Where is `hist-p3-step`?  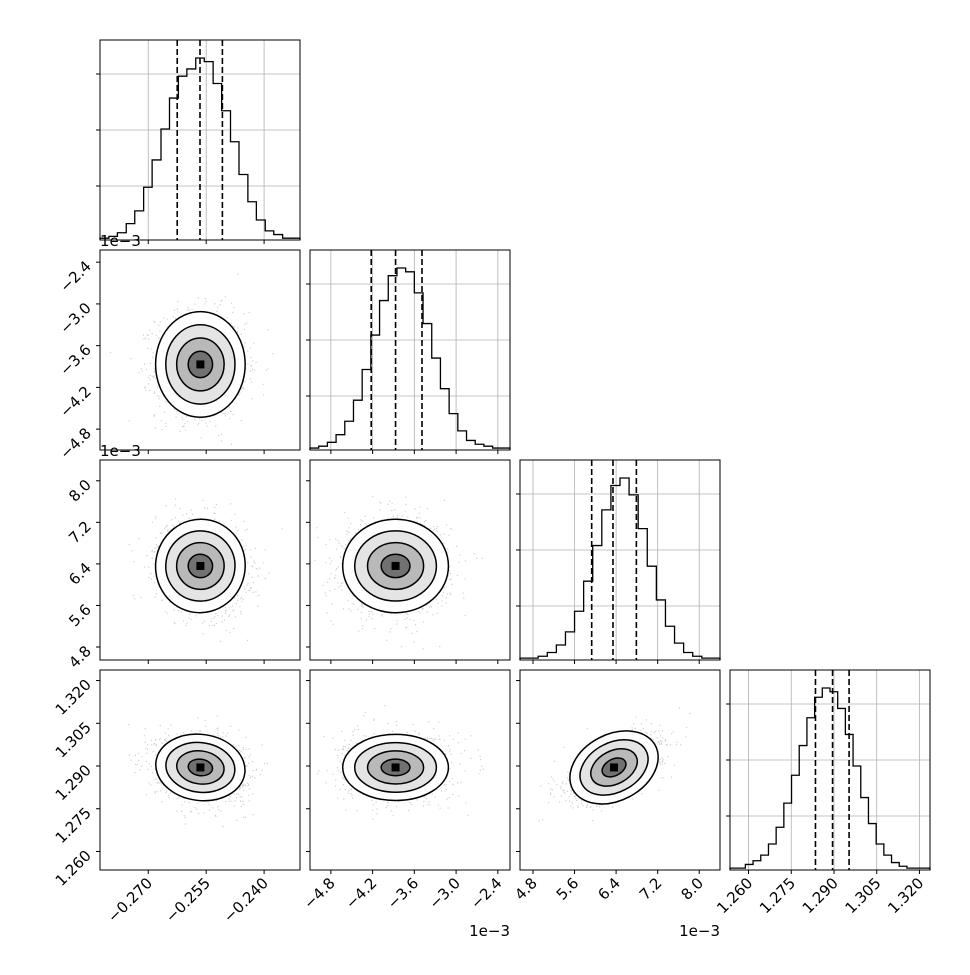
hist-p3-step is located at coordinates (830, 778).